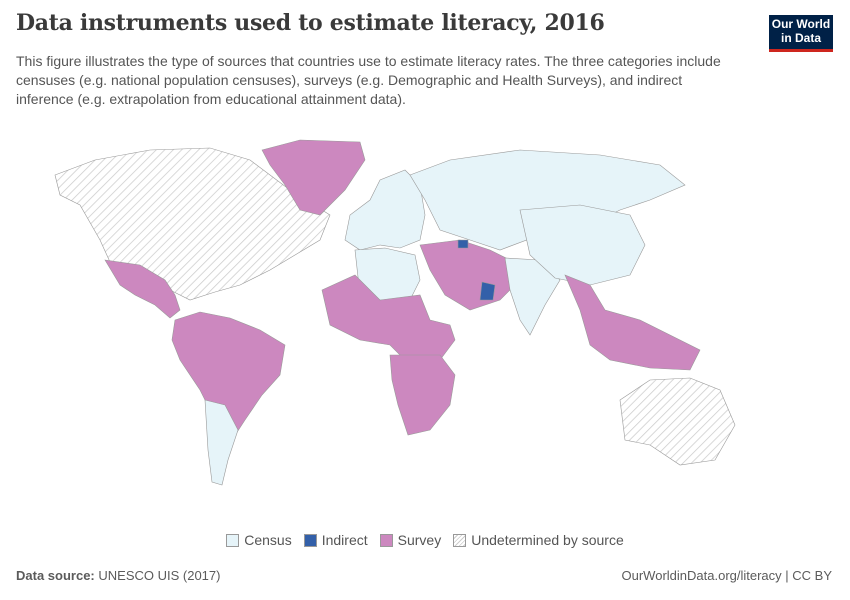 This screenshot has width=850, height=600. I want to click on legend-item: Survey, so click(410, 540).